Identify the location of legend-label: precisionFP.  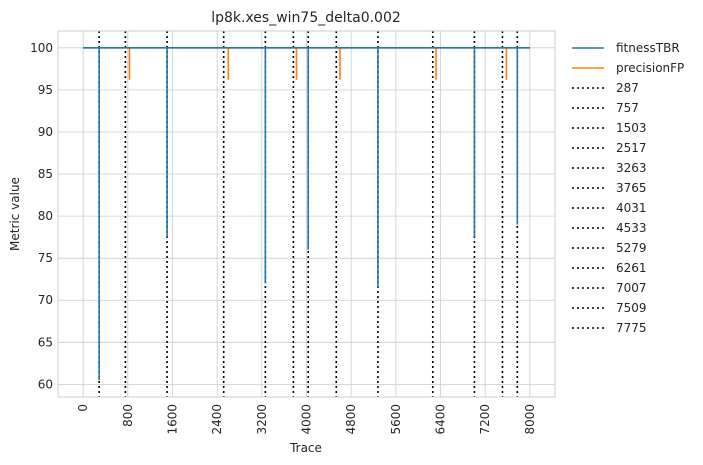
(650, 68).